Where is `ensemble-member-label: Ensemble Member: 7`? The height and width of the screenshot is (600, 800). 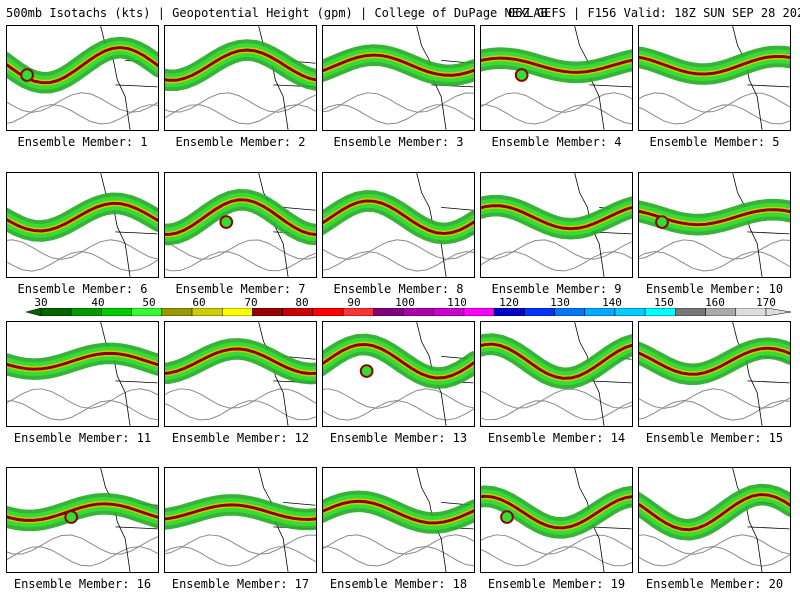
ensemble-member-label: Ensemble Member: 7 is located at coordinates (240, 289).